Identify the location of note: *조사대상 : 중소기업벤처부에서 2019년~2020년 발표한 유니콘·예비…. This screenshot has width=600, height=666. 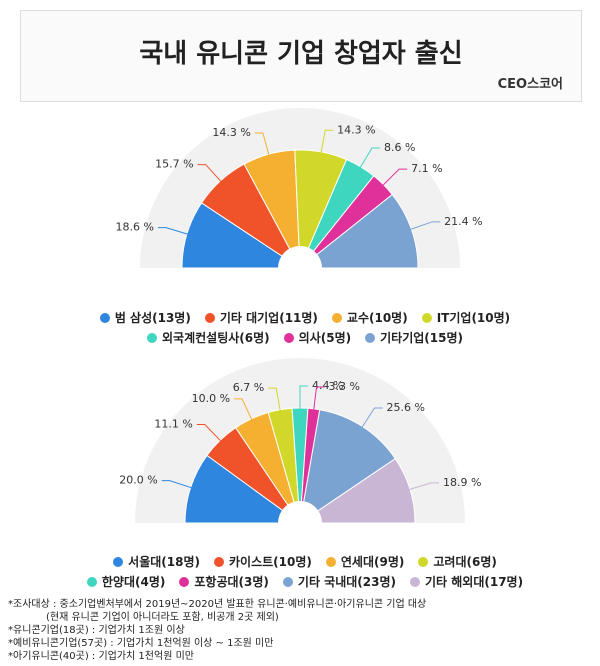
(217, 604).